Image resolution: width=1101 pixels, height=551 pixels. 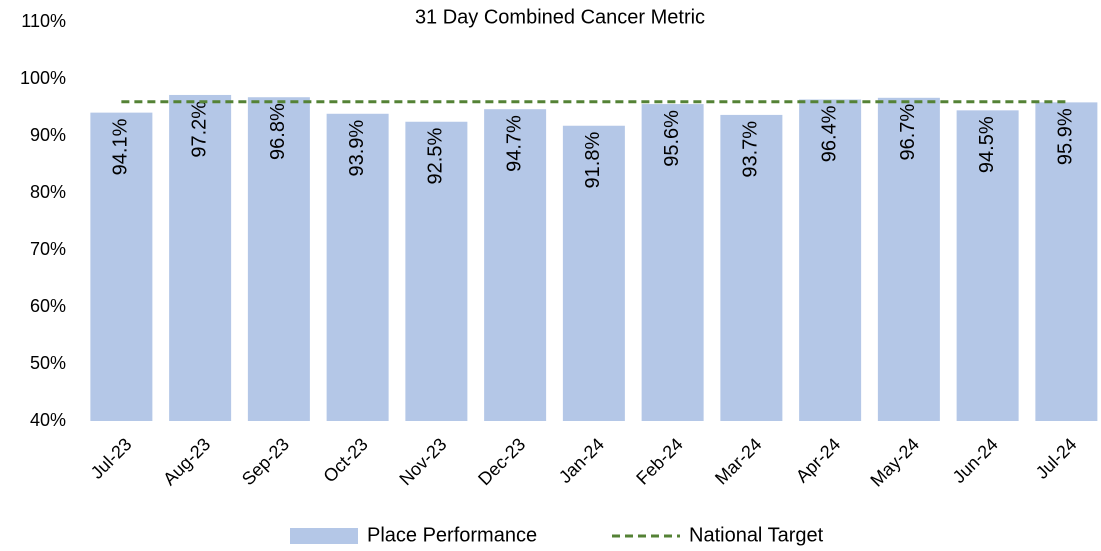 I want to click on x-tick-label: Nov-23, so click(x=422, y=461).